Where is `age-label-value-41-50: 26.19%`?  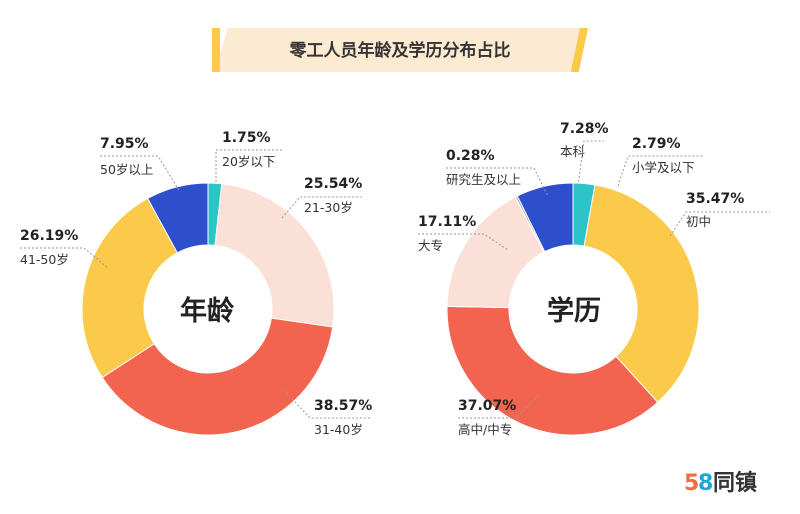
age-label-value-41-50: 26.19% is located at coordinates (49, 236).